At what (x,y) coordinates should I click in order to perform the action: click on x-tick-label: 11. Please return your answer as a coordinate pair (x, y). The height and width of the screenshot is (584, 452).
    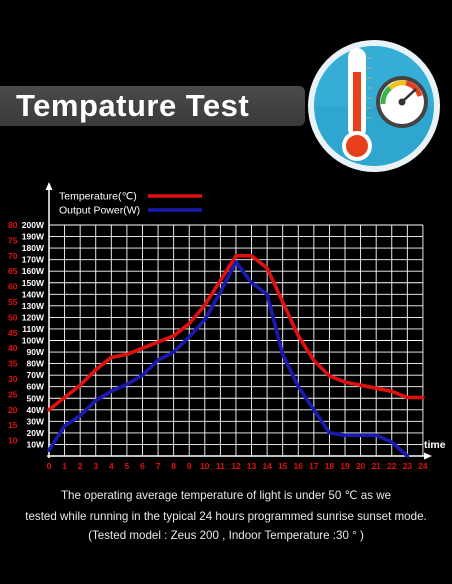
    Looking at the image, I should click on (220, 466).